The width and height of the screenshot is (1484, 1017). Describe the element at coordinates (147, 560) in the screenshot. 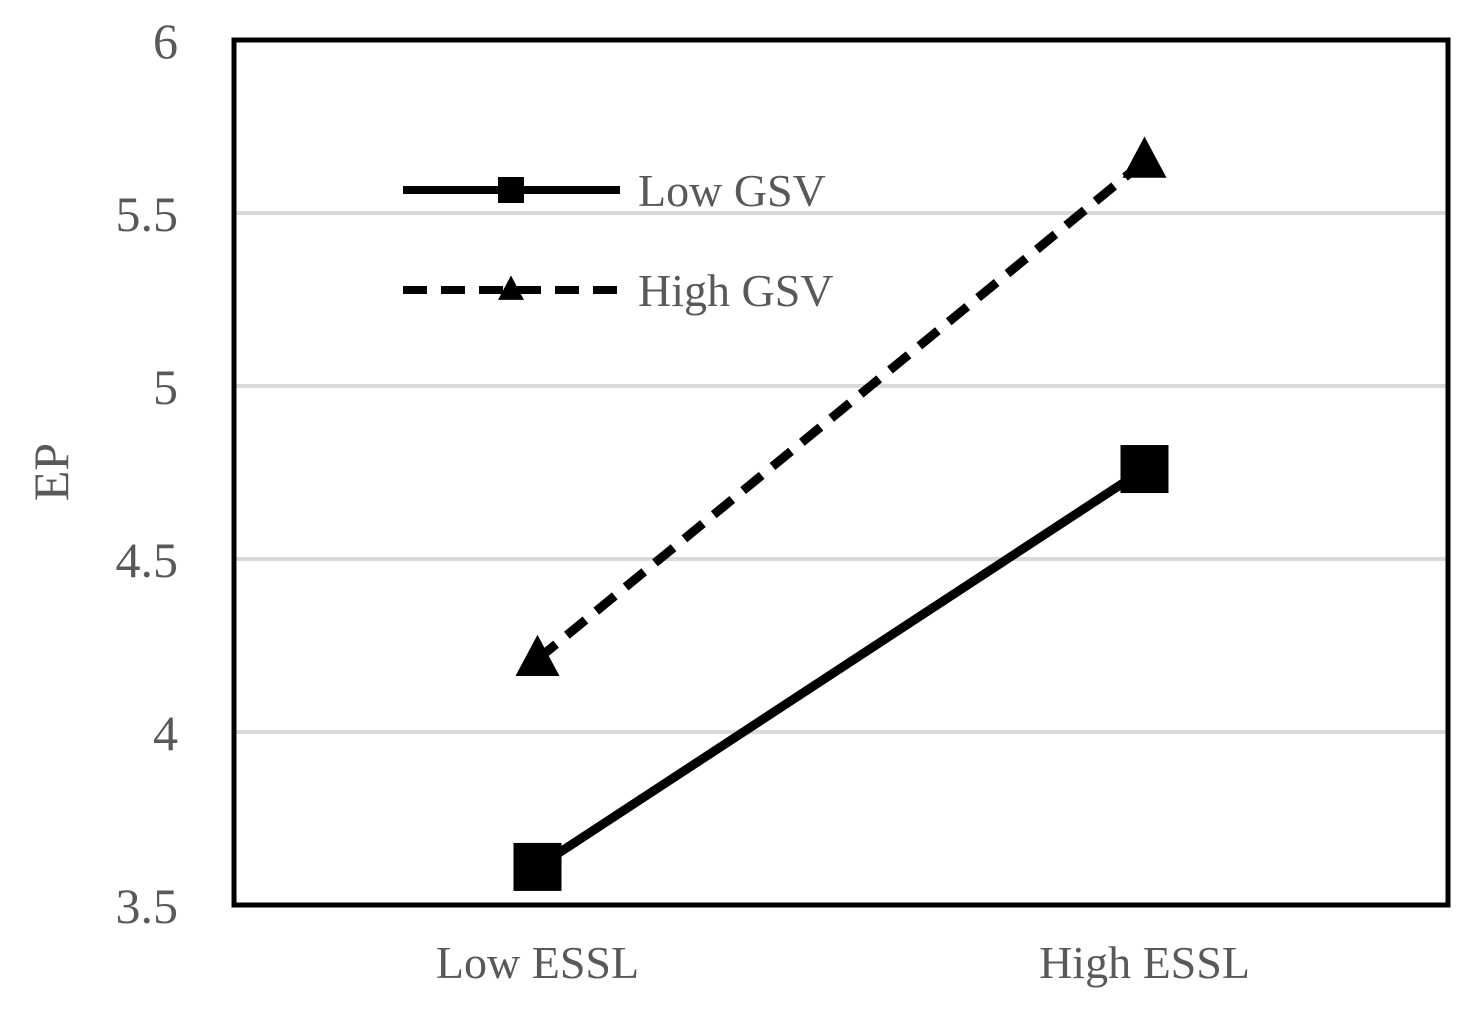

I see `y-tick-label: 4.5` at that location.